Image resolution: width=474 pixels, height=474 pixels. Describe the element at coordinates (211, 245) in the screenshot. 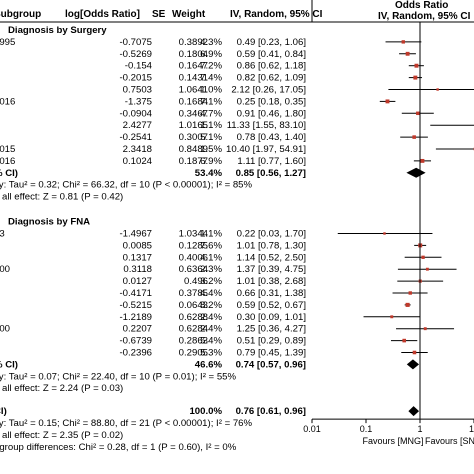

I see `study-weight: 7.6%` at that location.